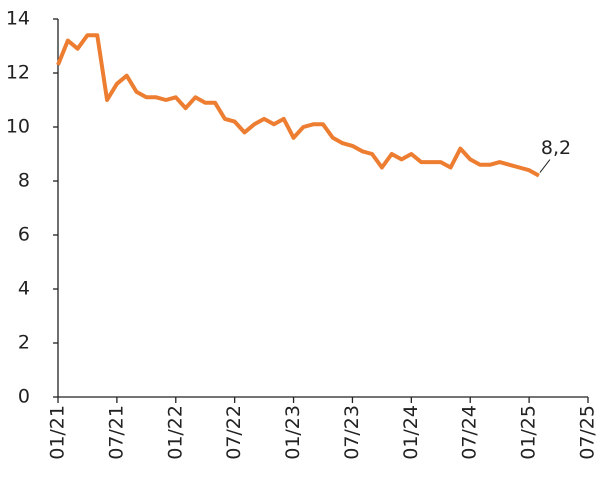 The height and width of the screenshot is (491, 599). What do you see at coordinates (545, 166) in the screenshot?
I see `label-leader` at bounding box center [545, 166].